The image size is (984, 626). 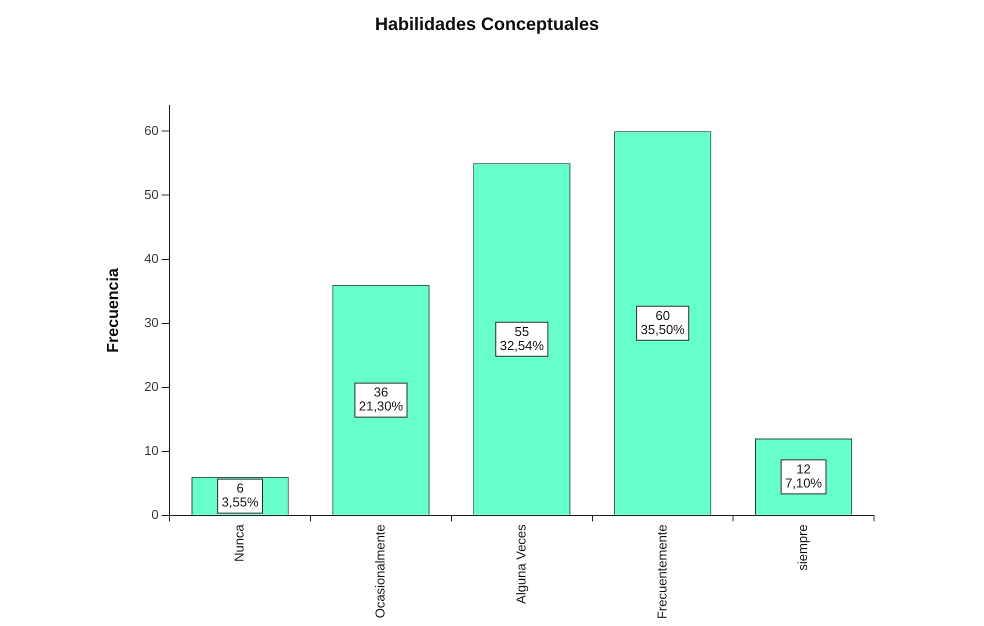 I want to click on y-tick-label: 30, so click(x=151, y=322).